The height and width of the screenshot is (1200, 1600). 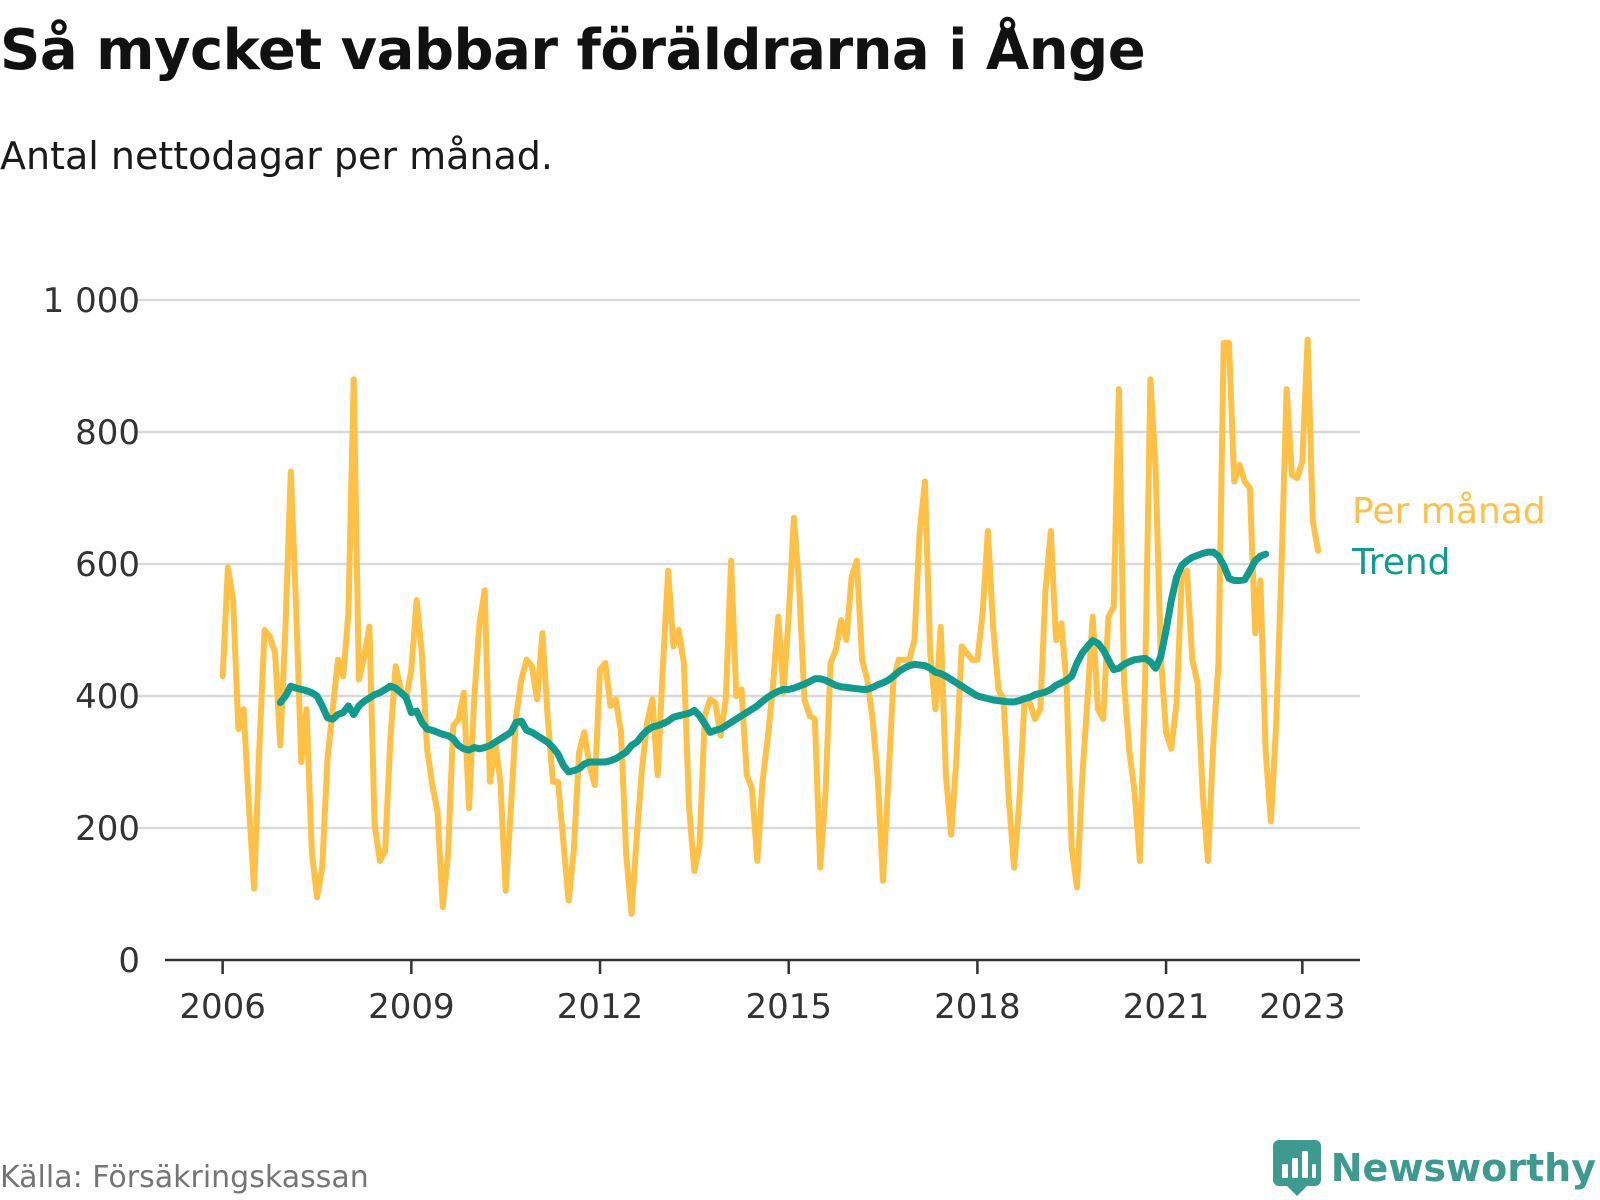 I want to click on newsworthy-logo-icon, so click(x=1296, y=1168).